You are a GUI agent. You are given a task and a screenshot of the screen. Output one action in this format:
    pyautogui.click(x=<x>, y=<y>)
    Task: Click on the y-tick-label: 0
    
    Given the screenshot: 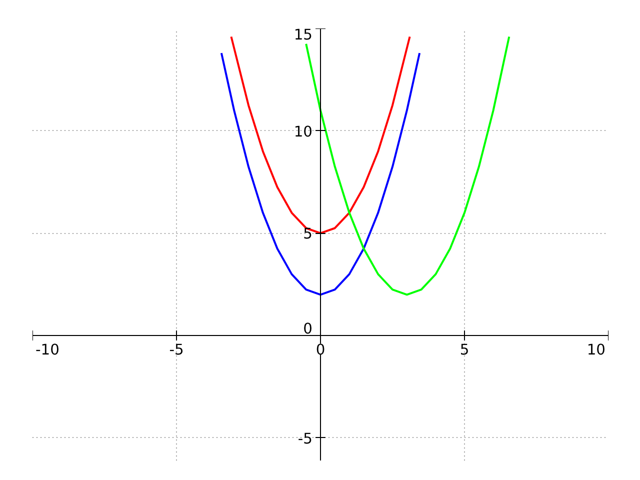 What is the action you would take?
    pyautogui.click(x=308, y=329)
    